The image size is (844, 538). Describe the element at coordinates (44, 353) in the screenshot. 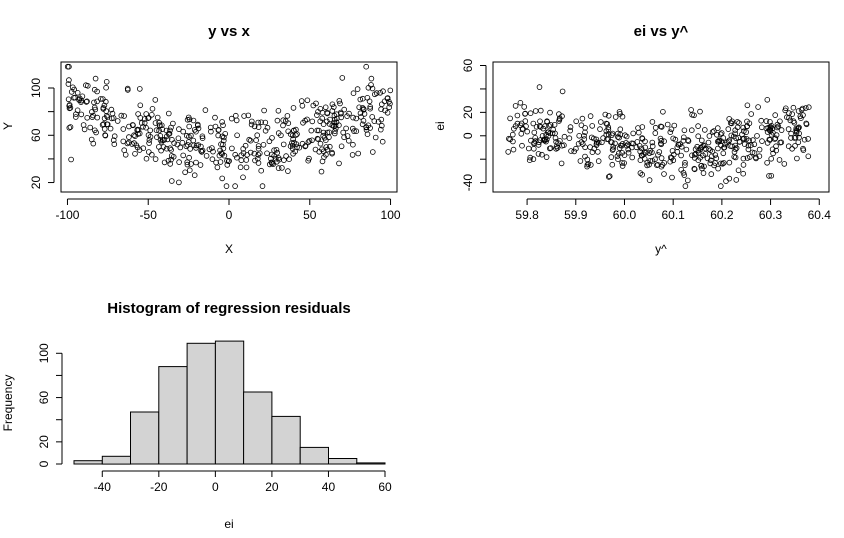

I see `y-tick-label: 100` at that location.